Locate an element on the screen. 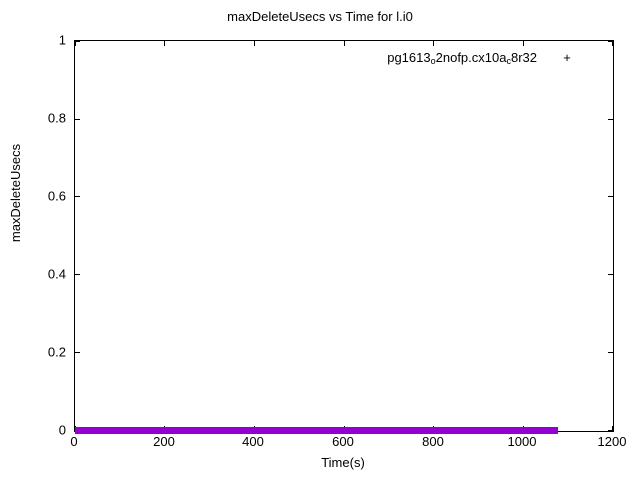 The height and width of the screenshot is (480, 640). legend: pg1613o2nofp.cx10ac8r32 + is located at coordinates (477, 58).